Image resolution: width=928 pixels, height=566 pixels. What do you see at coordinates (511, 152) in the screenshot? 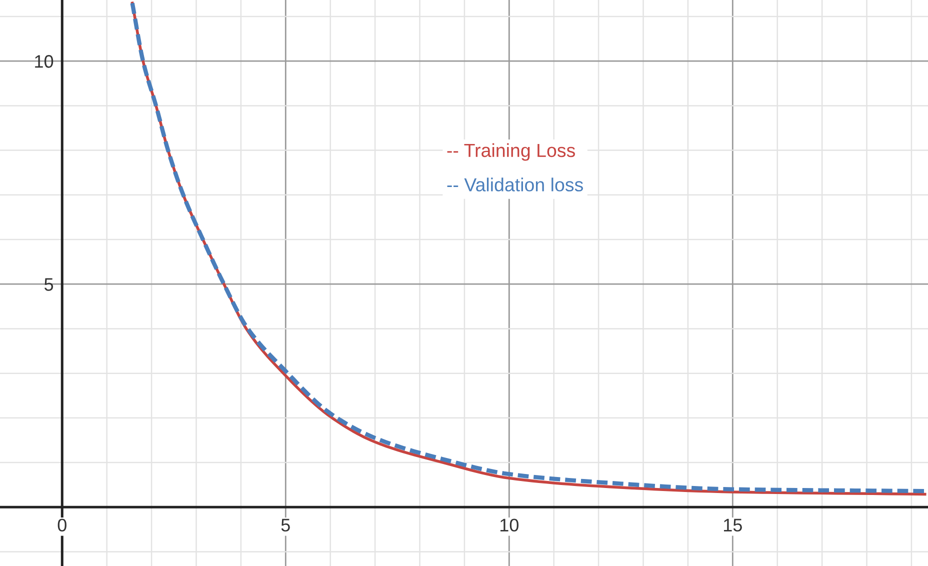
I see `text: -- Training Loss` at bounding box center [511, 152].